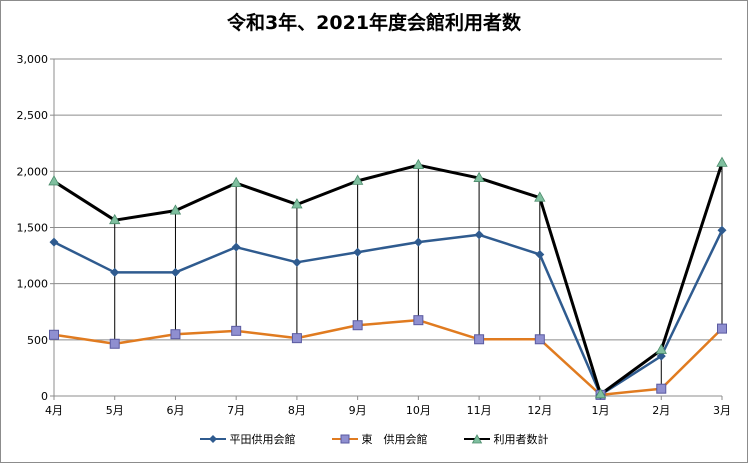 The width and height of the screenshot is (748, 463). What do you see at coordinates (521, 439) in the screenshot?
I see `legend-label-total: 利用者数計` at bounding box center [521, 439].